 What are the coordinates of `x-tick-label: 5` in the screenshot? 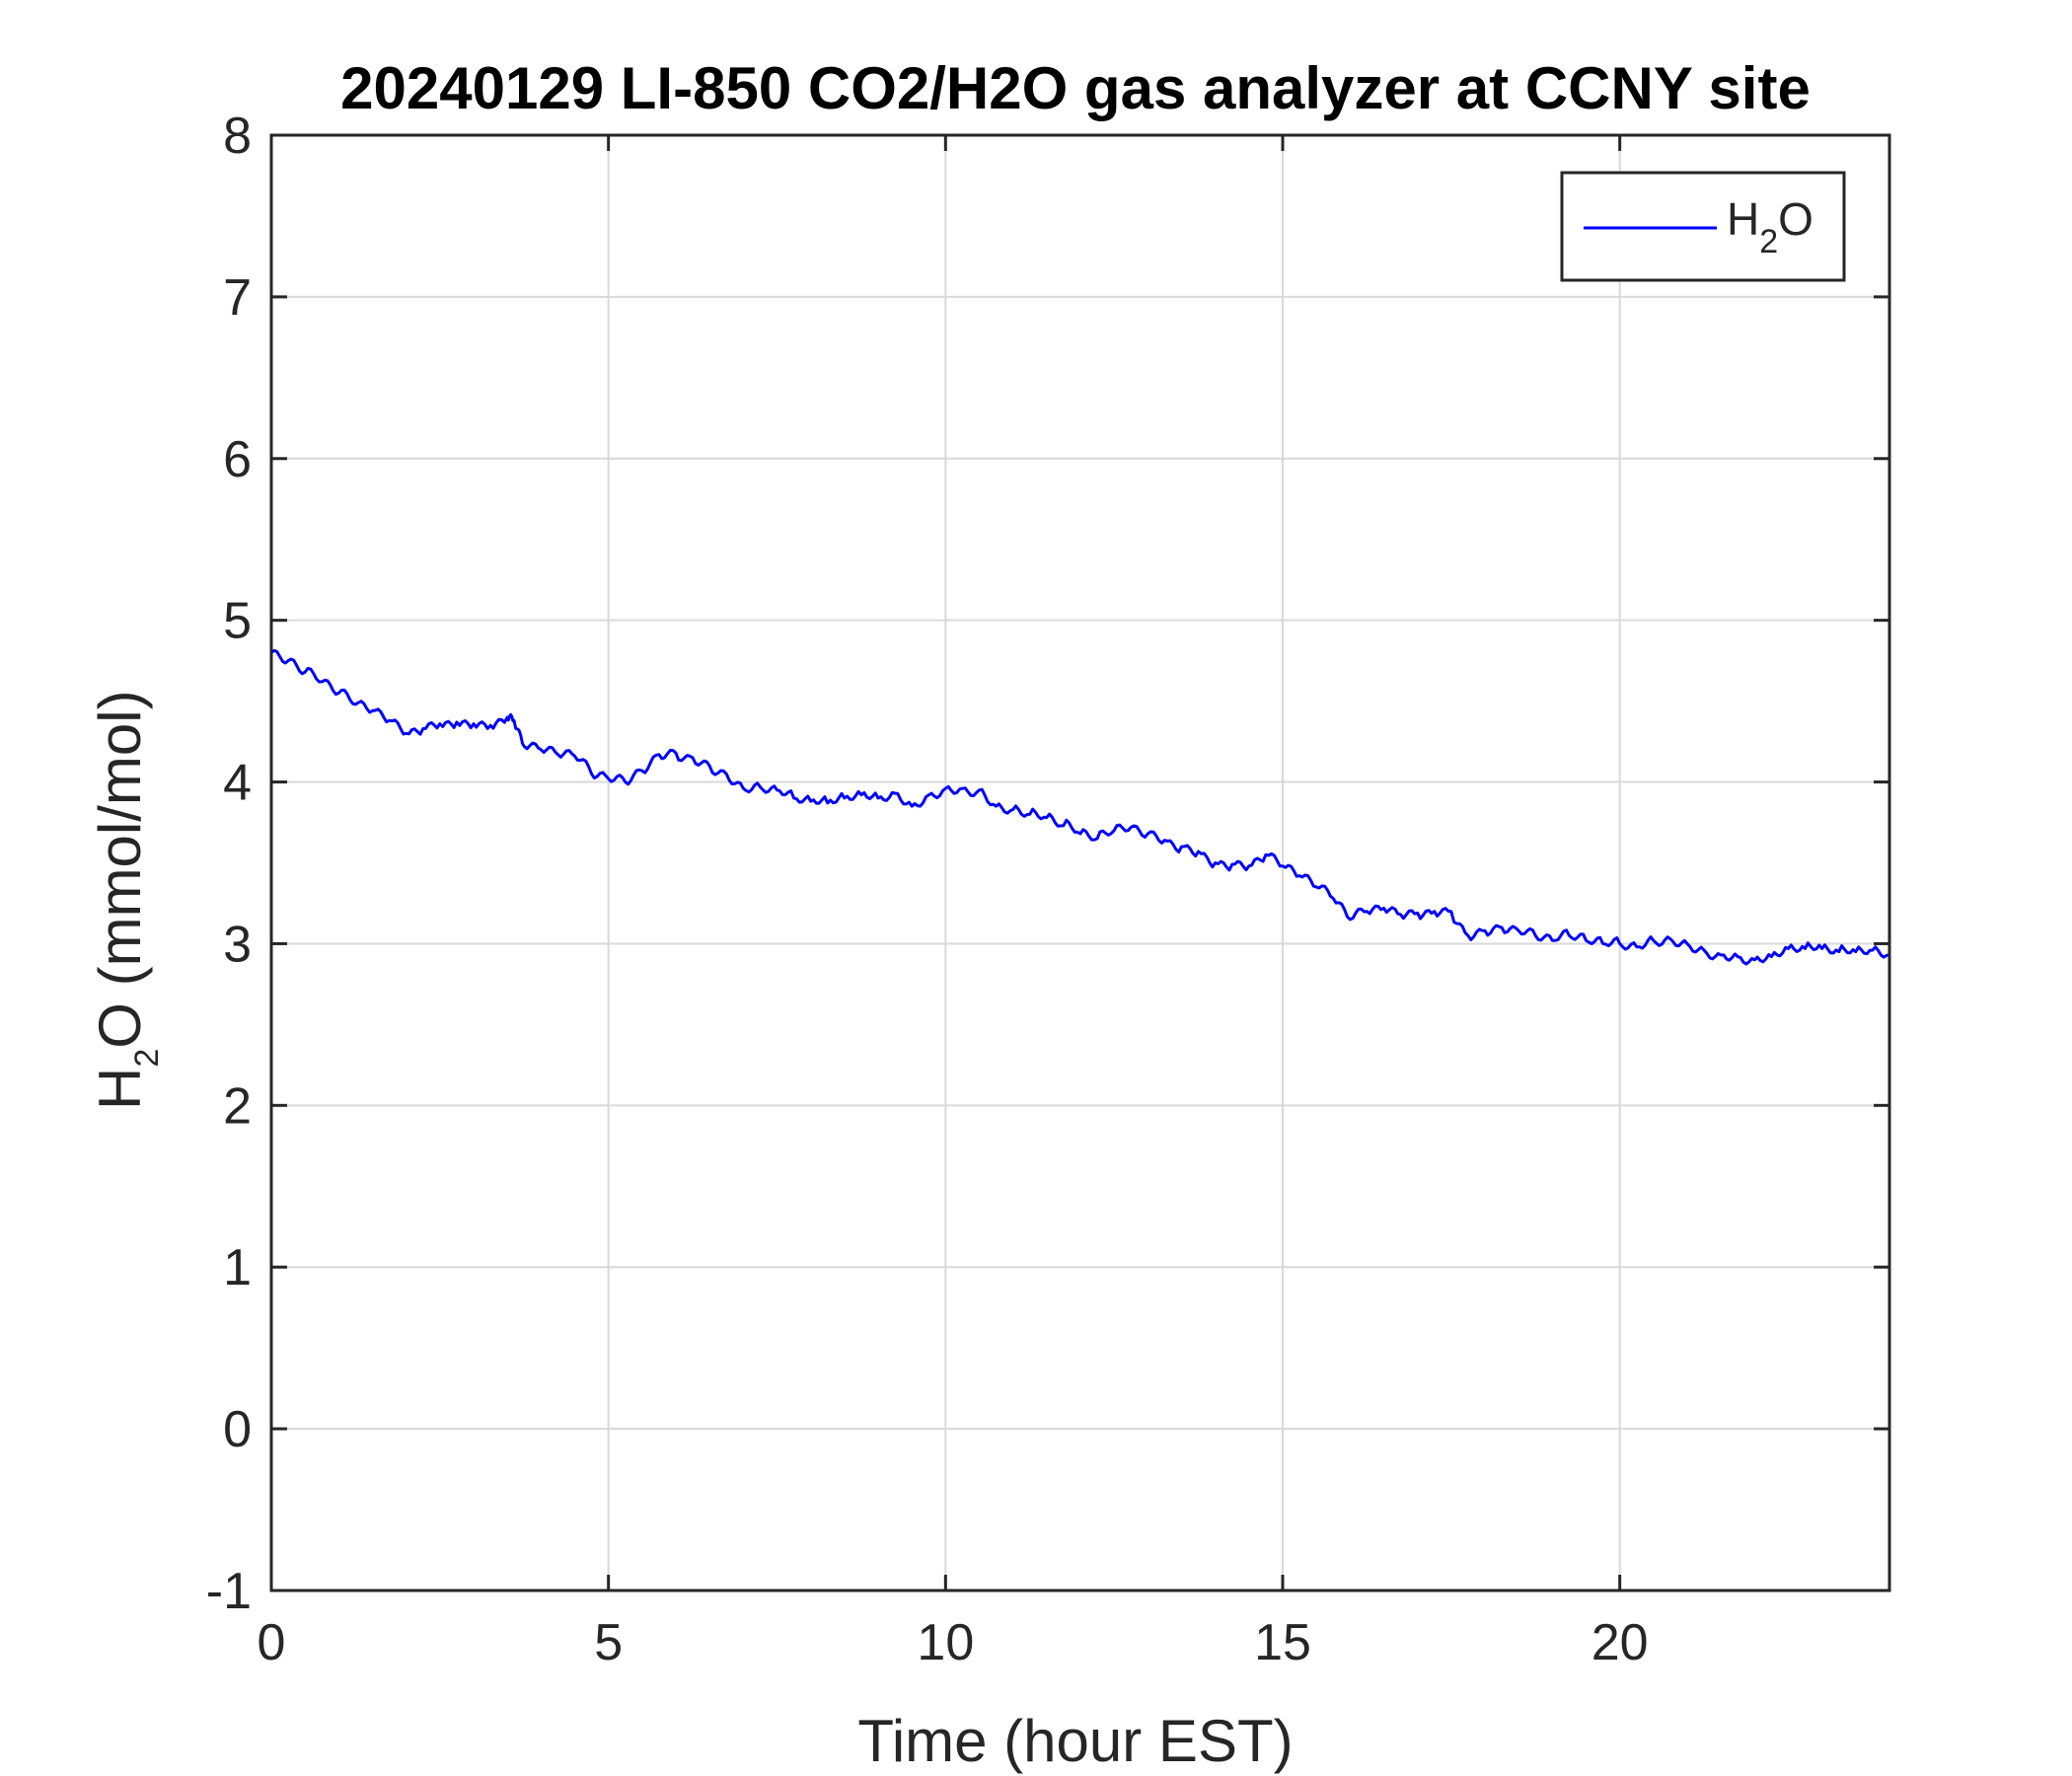 It's located at (609, 1643).